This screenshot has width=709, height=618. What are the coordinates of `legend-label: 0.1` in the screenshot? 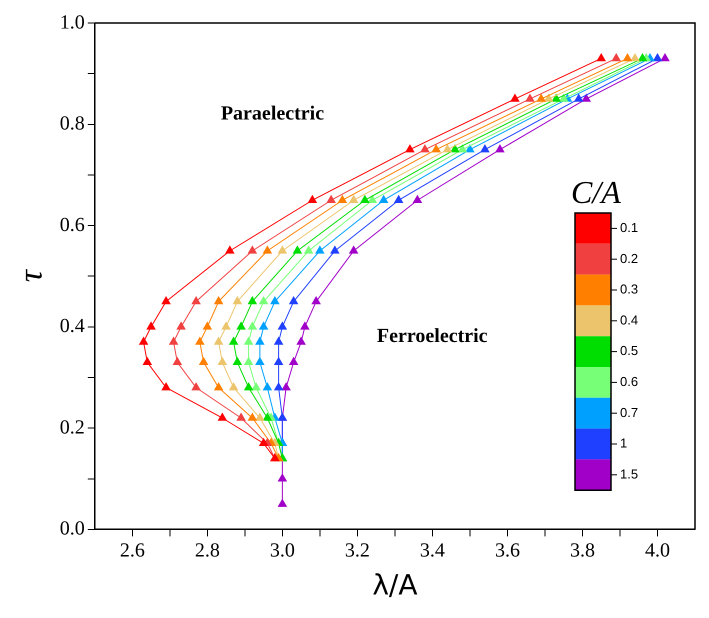 It's located at (629, 227).